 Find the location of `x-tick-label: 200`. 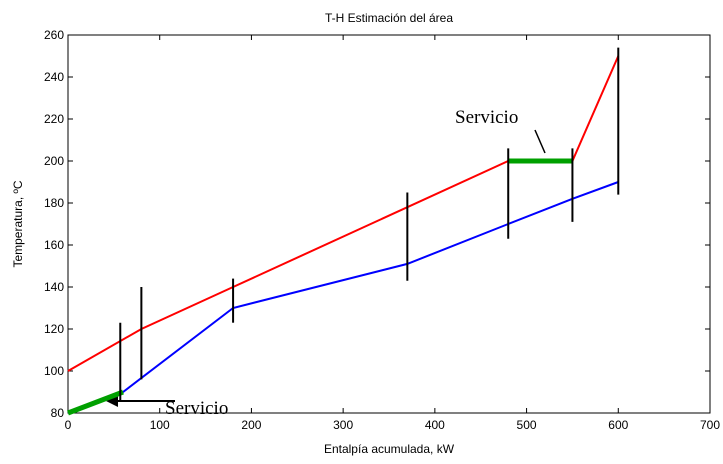

x-tick-label: 200 is located at coordinates (251, 425).